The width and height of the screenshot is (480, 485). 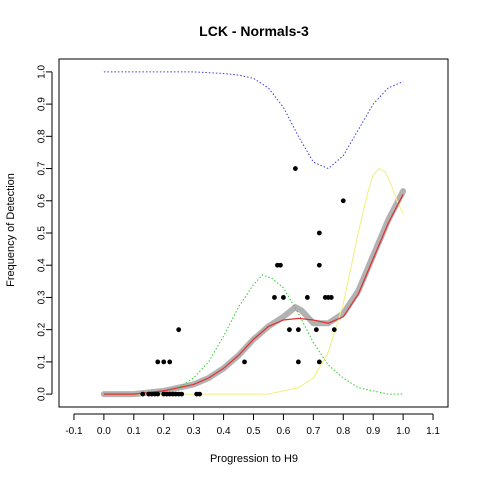 I want to click on y-tick-label: 0.3, so click(x=42, y=297).